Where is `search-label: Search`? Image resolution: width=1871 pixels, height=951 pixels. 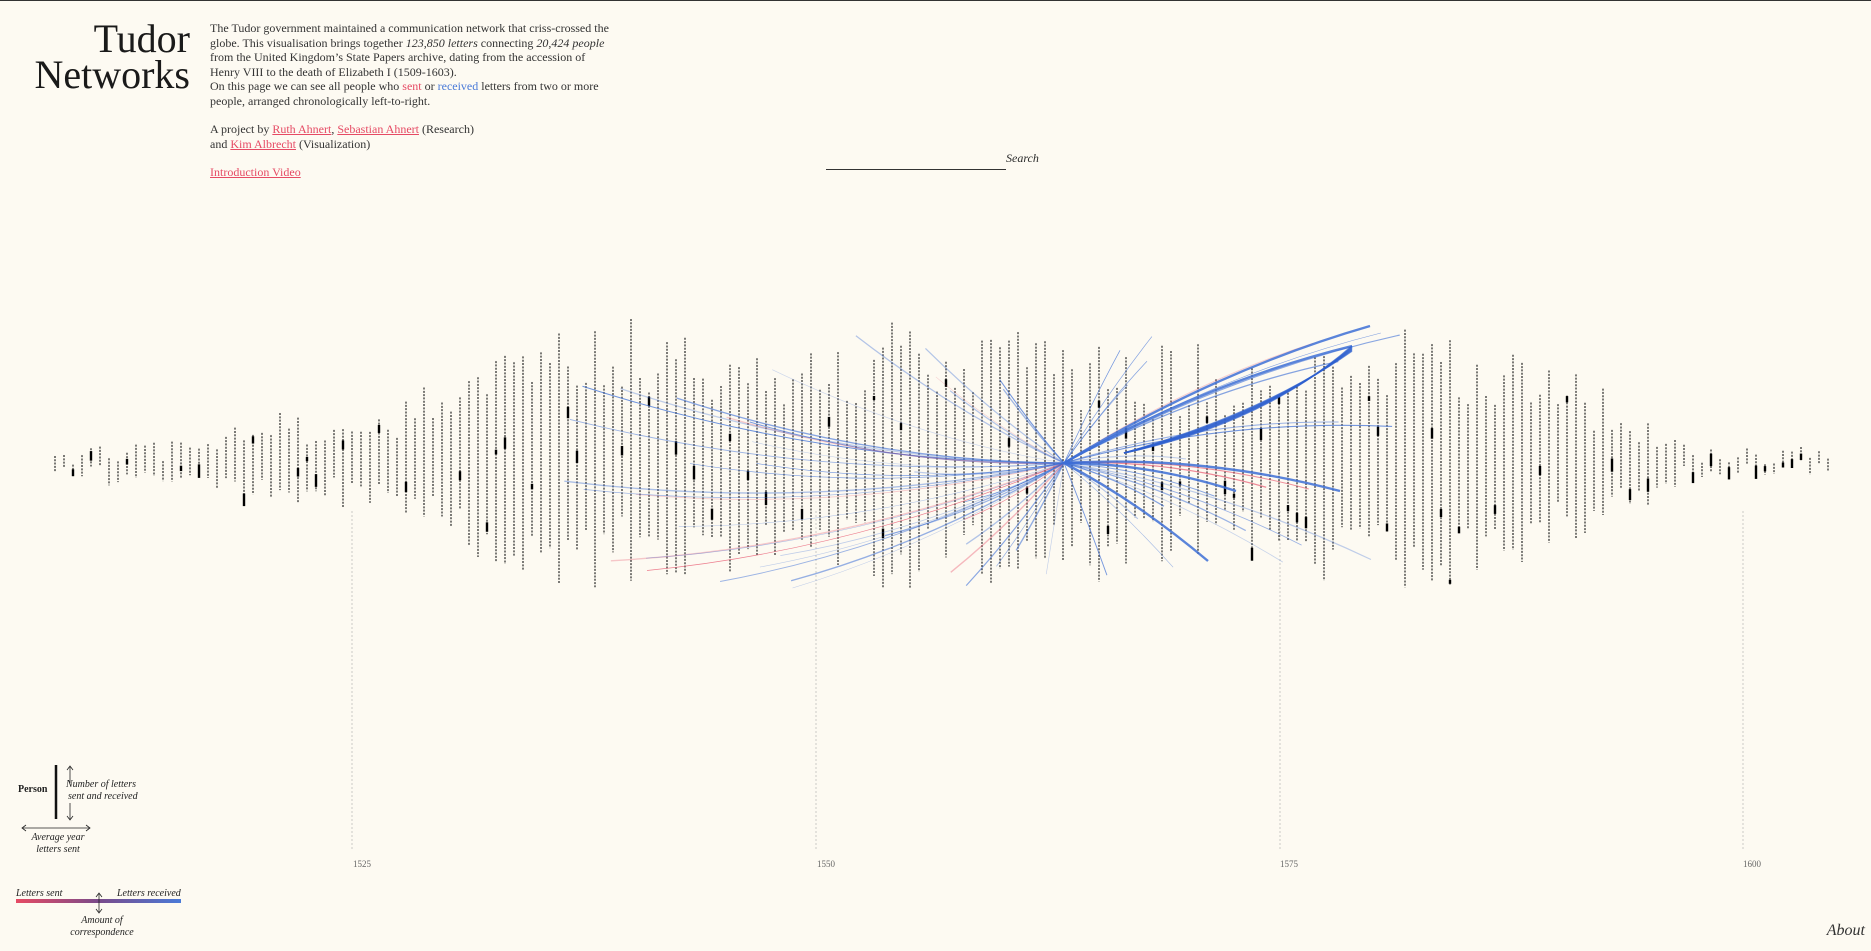
search-label: Search is located at coordinates (1022, 158).